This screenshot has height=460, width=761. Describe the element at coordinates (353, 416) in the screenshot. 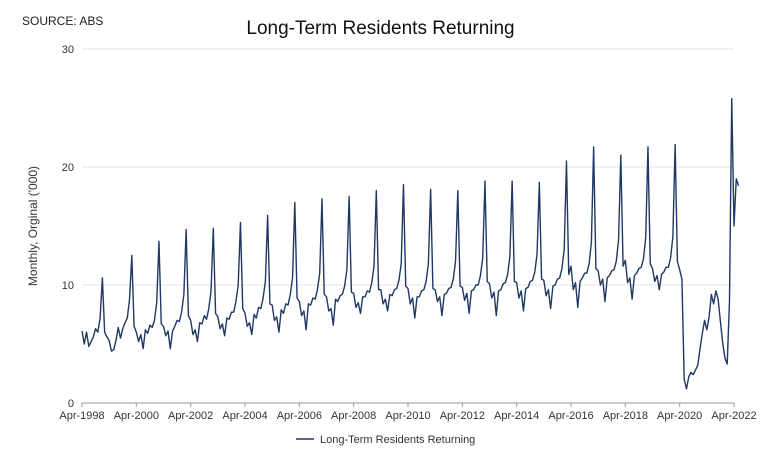

I see `x-tick-label: Apr-2008` at that location.